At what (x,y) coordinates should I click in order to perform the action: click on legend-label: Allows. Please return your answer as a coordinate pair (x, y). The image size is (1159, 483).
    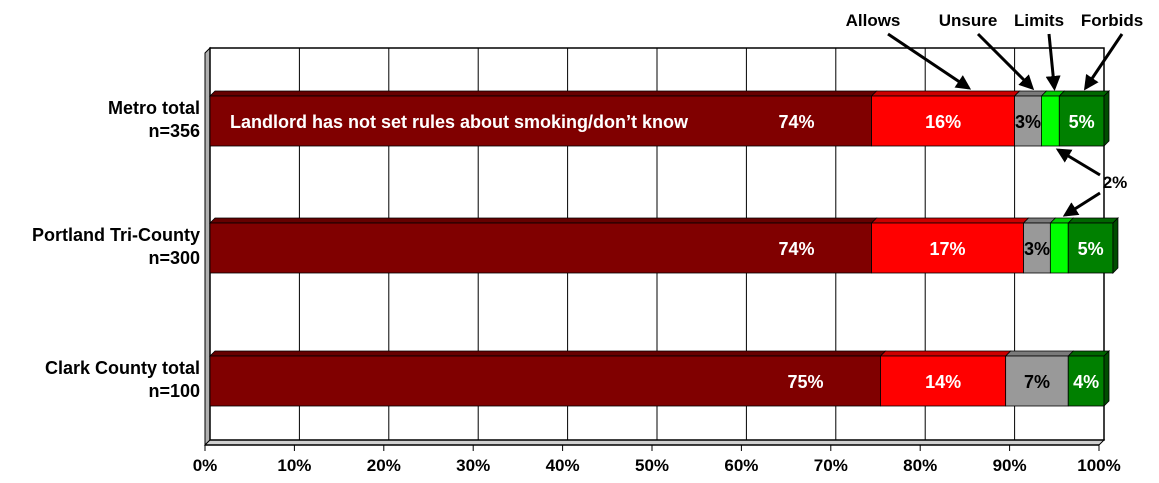
    Looking at the image, I should click on (873, 20).